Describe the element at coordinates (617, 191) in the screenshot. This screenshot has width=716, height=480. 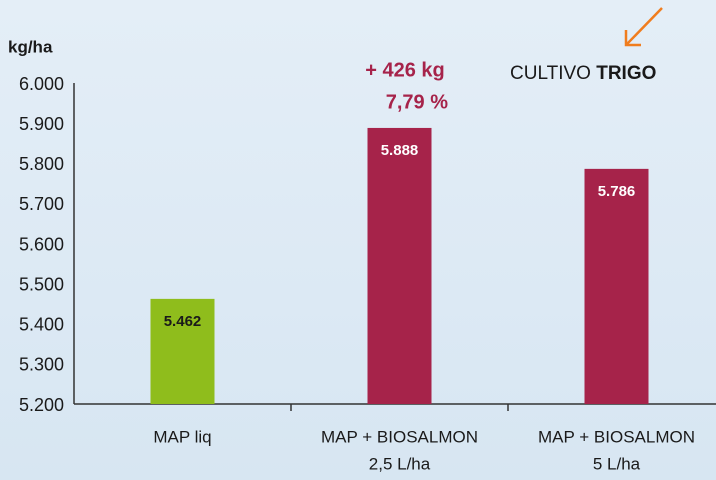
I see `value-label: 5.786` at that location.